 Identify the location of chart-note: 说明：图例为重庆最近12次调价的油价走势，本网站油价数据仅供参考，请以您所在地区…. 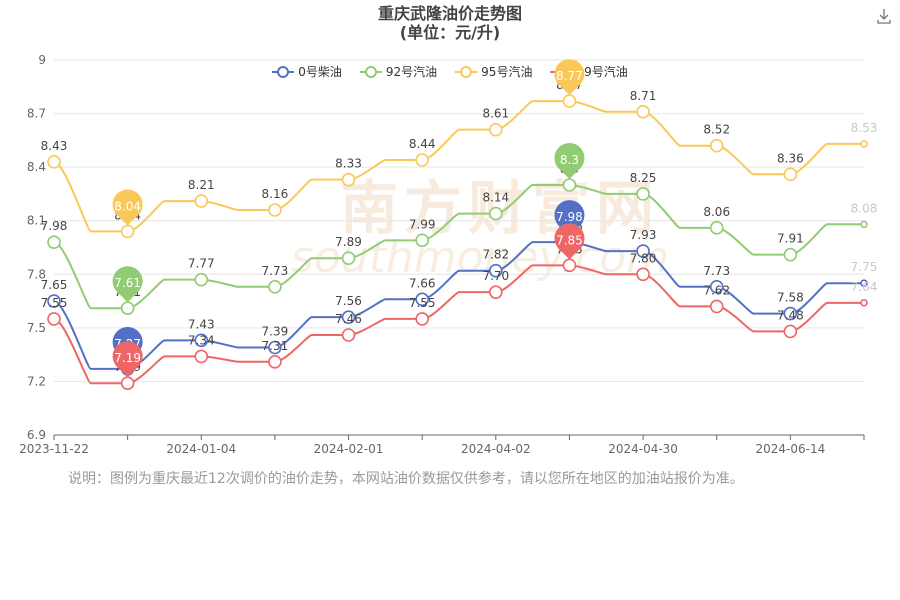
(406, 479).